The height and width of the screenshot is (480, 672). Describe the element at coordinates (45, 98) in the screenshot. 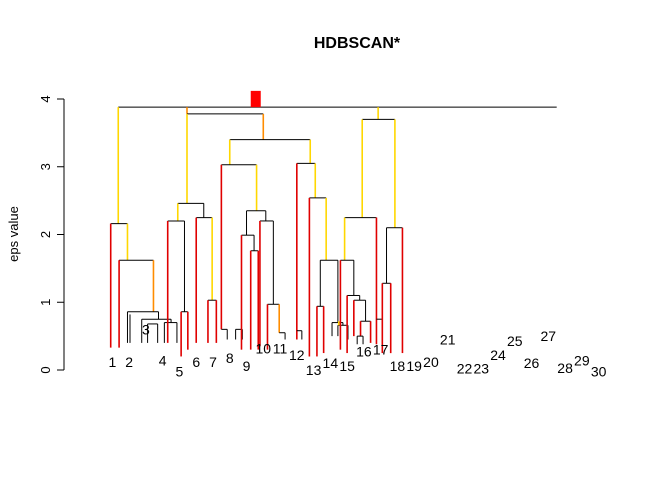

I see `y-tick-label: 4` at that location.